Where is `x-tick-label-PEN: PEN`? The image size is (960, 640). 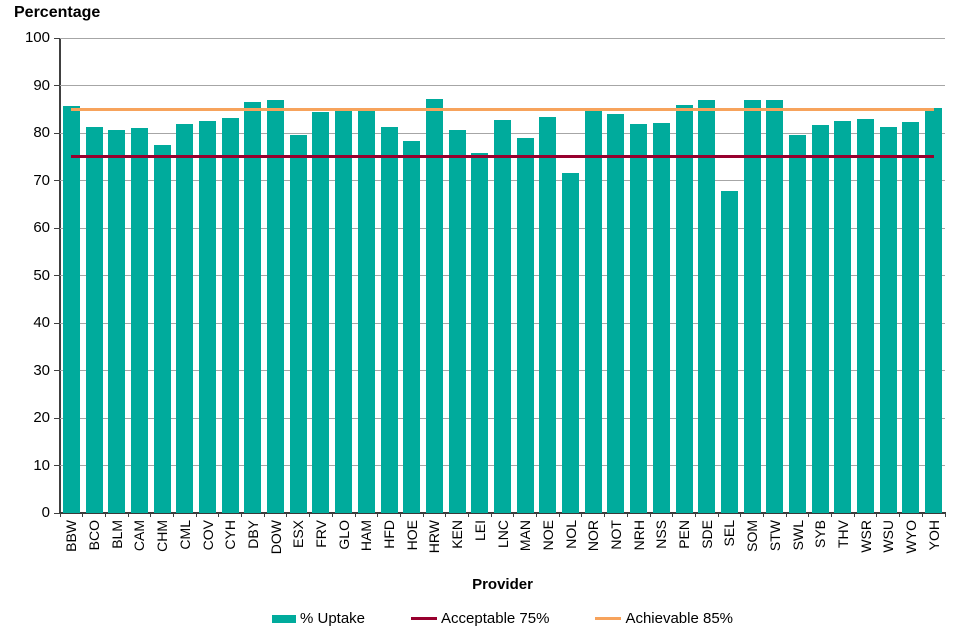 x-tick-label-PEN: PEN is located at coordinates (684, 534).